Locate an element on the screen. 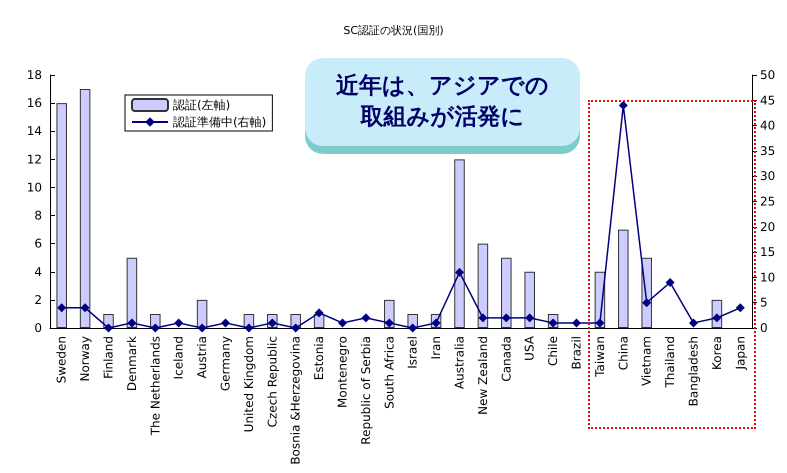 The width and height of the screenshot is (787, 473). x-tick-label: Sweden is located at coordinates (61, 360).